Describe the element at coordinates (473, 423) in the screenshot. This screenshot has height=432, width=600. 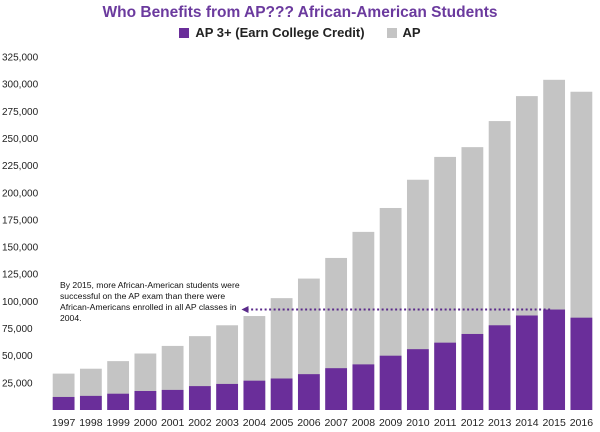
I see `x-tick-label: 2012` at that location.